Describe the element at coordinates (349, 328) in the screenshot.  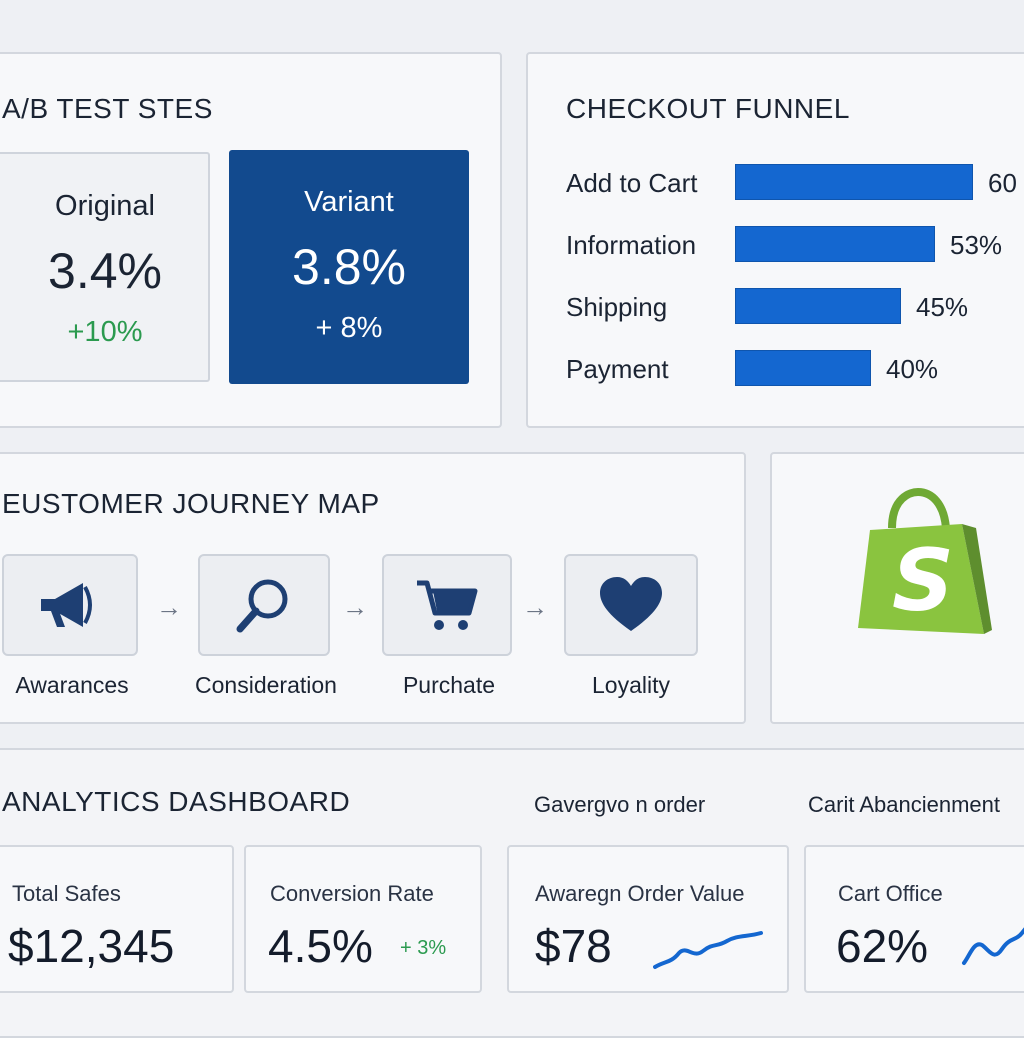
I see `ab-variant-delta: + 8%` at that location.